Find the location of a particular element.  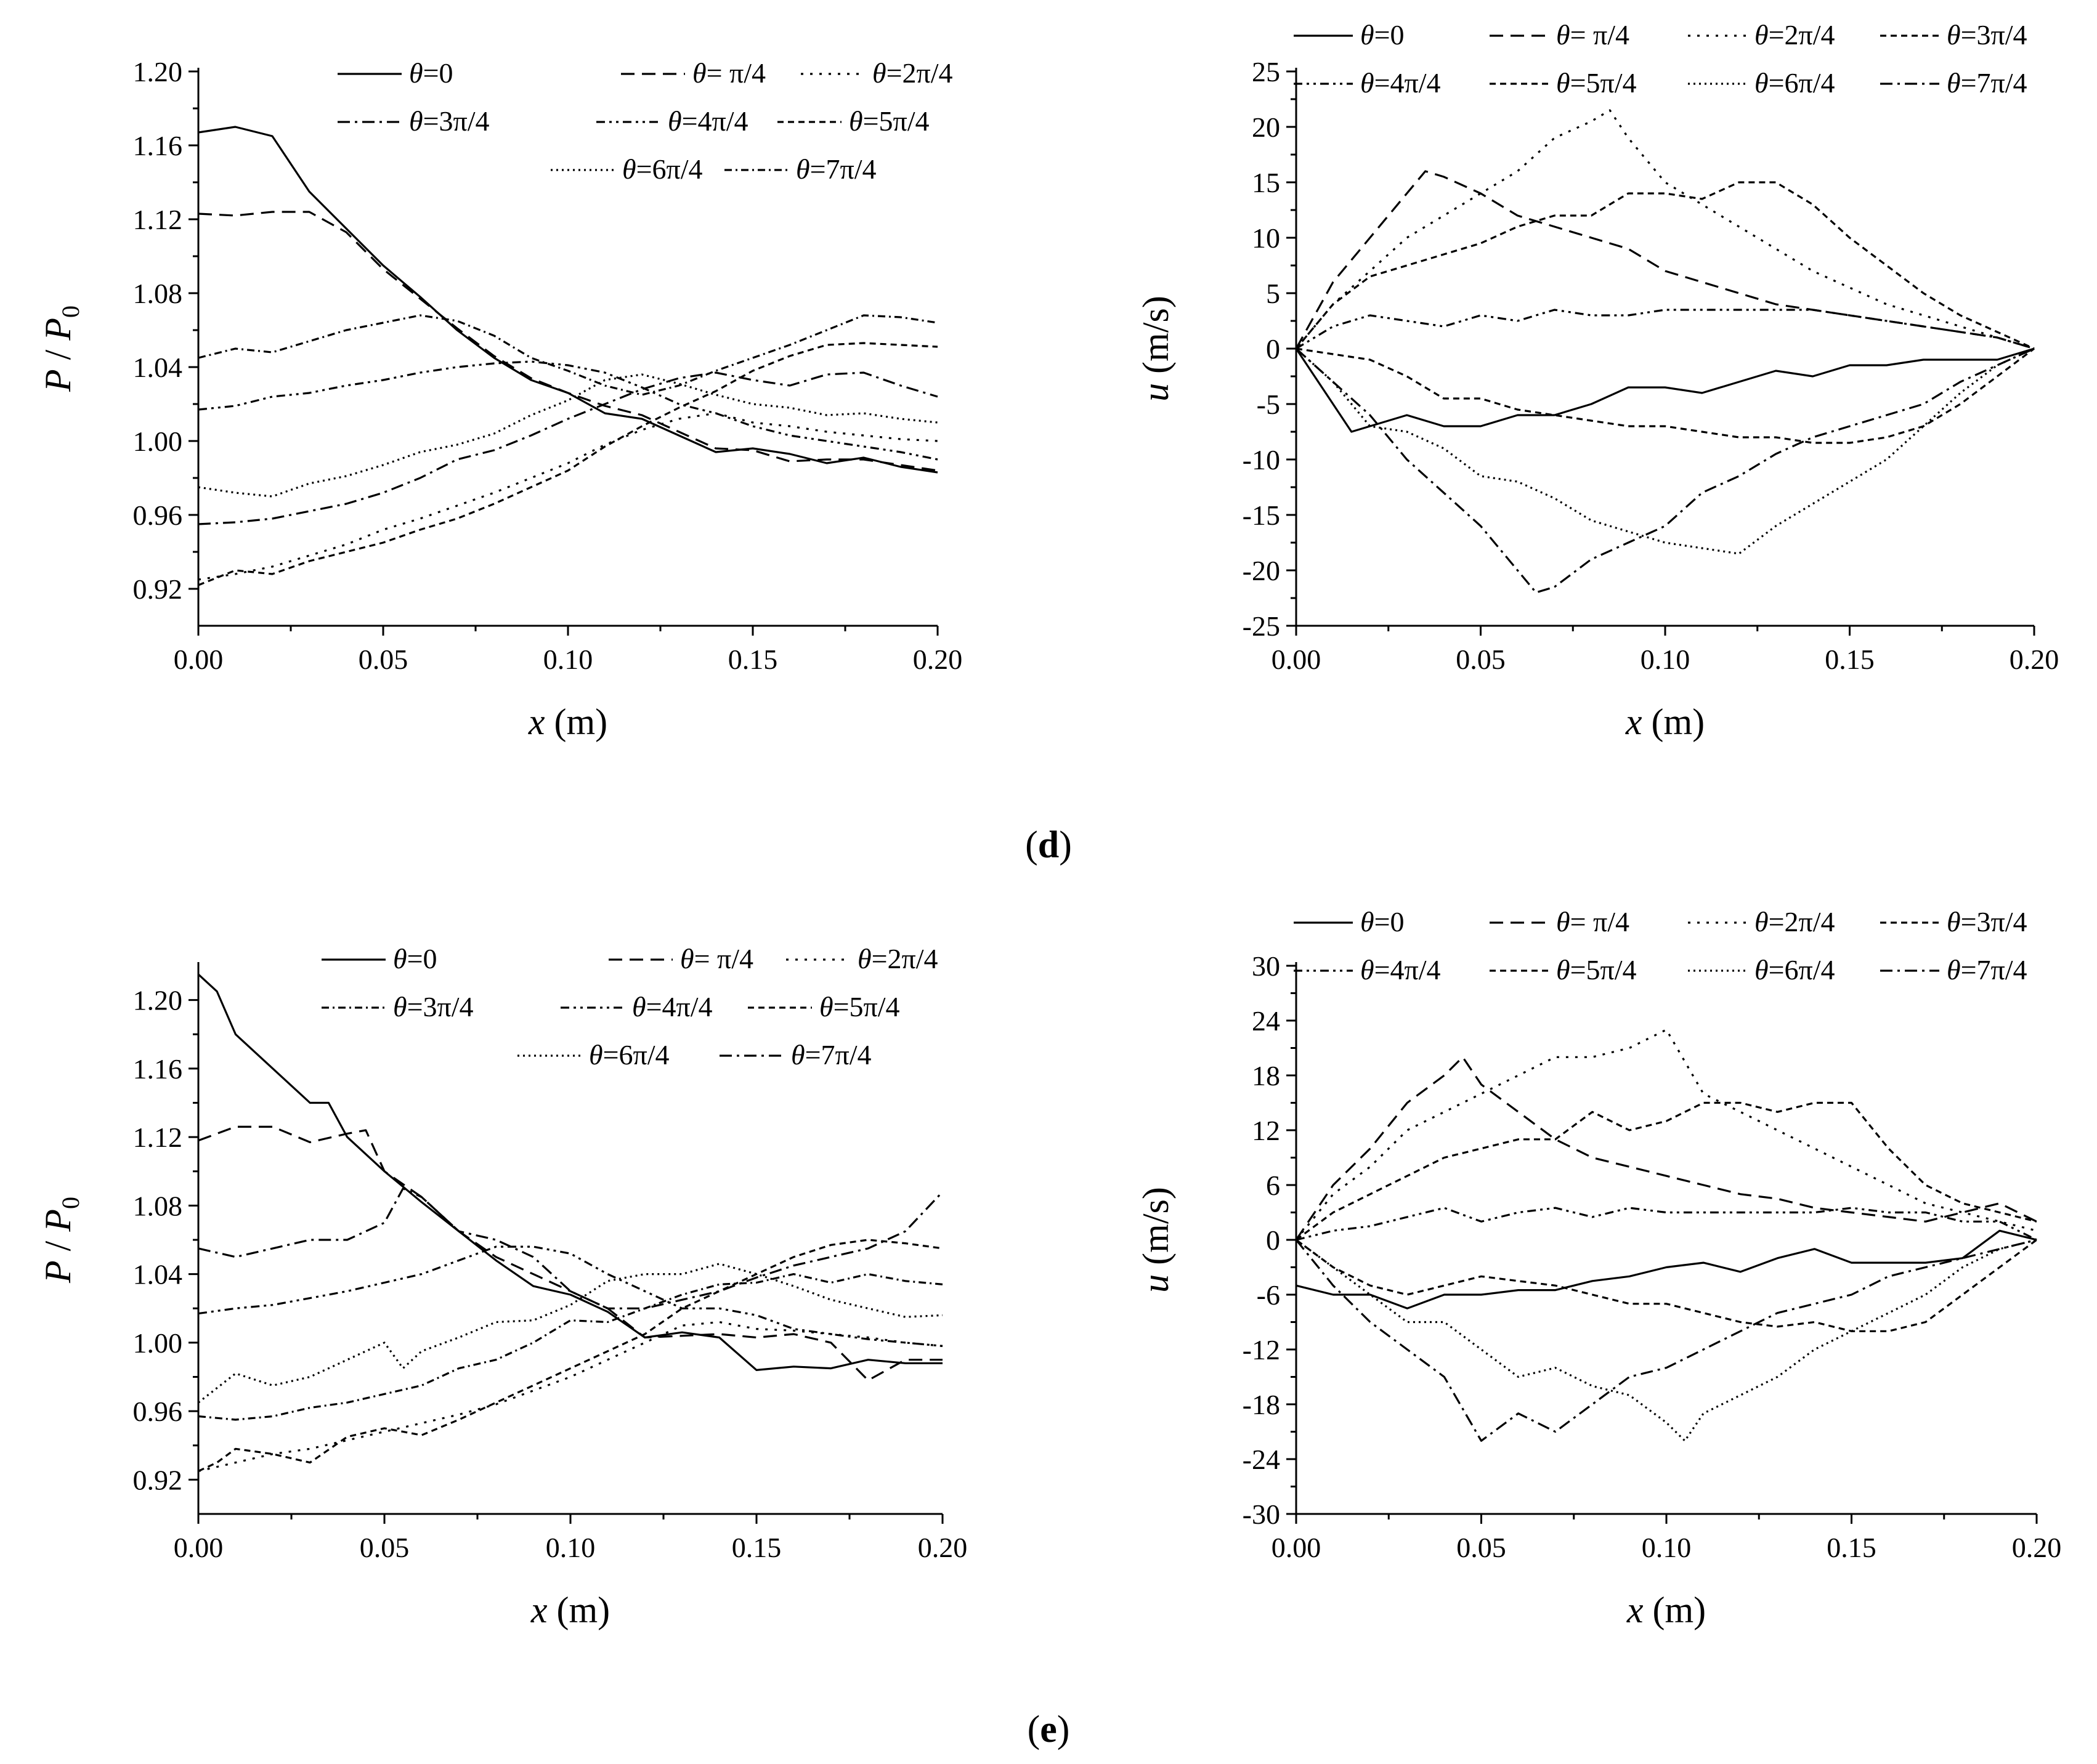

y-tick-label: 1.20 is located at coordinates (158, 72).